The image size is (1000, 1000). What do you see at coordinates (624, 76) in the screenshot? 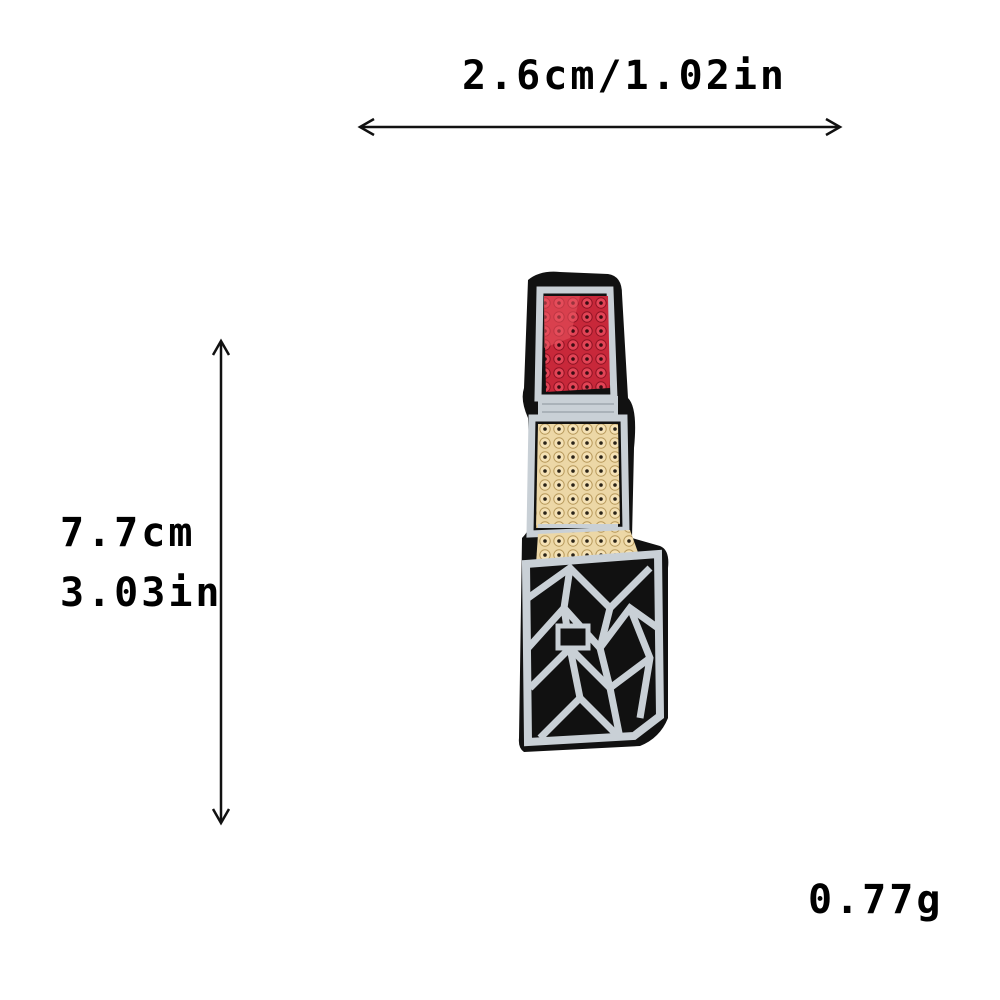
I see `width-measurement: 2.6cm/1.02in` at bounding box center [624, 76].